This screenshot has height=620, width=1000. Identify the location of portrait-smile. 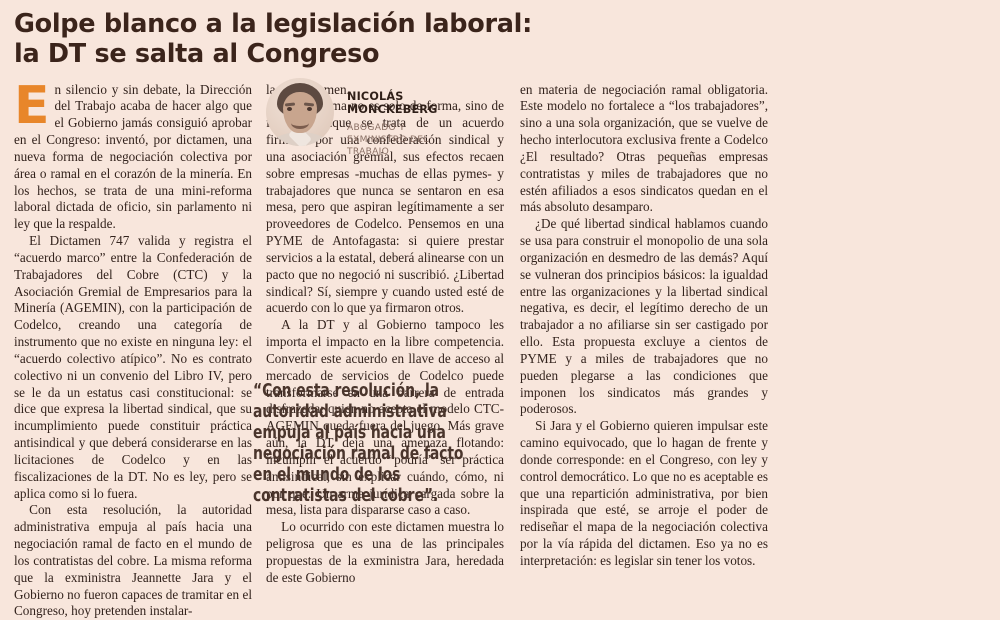
(300, 123).